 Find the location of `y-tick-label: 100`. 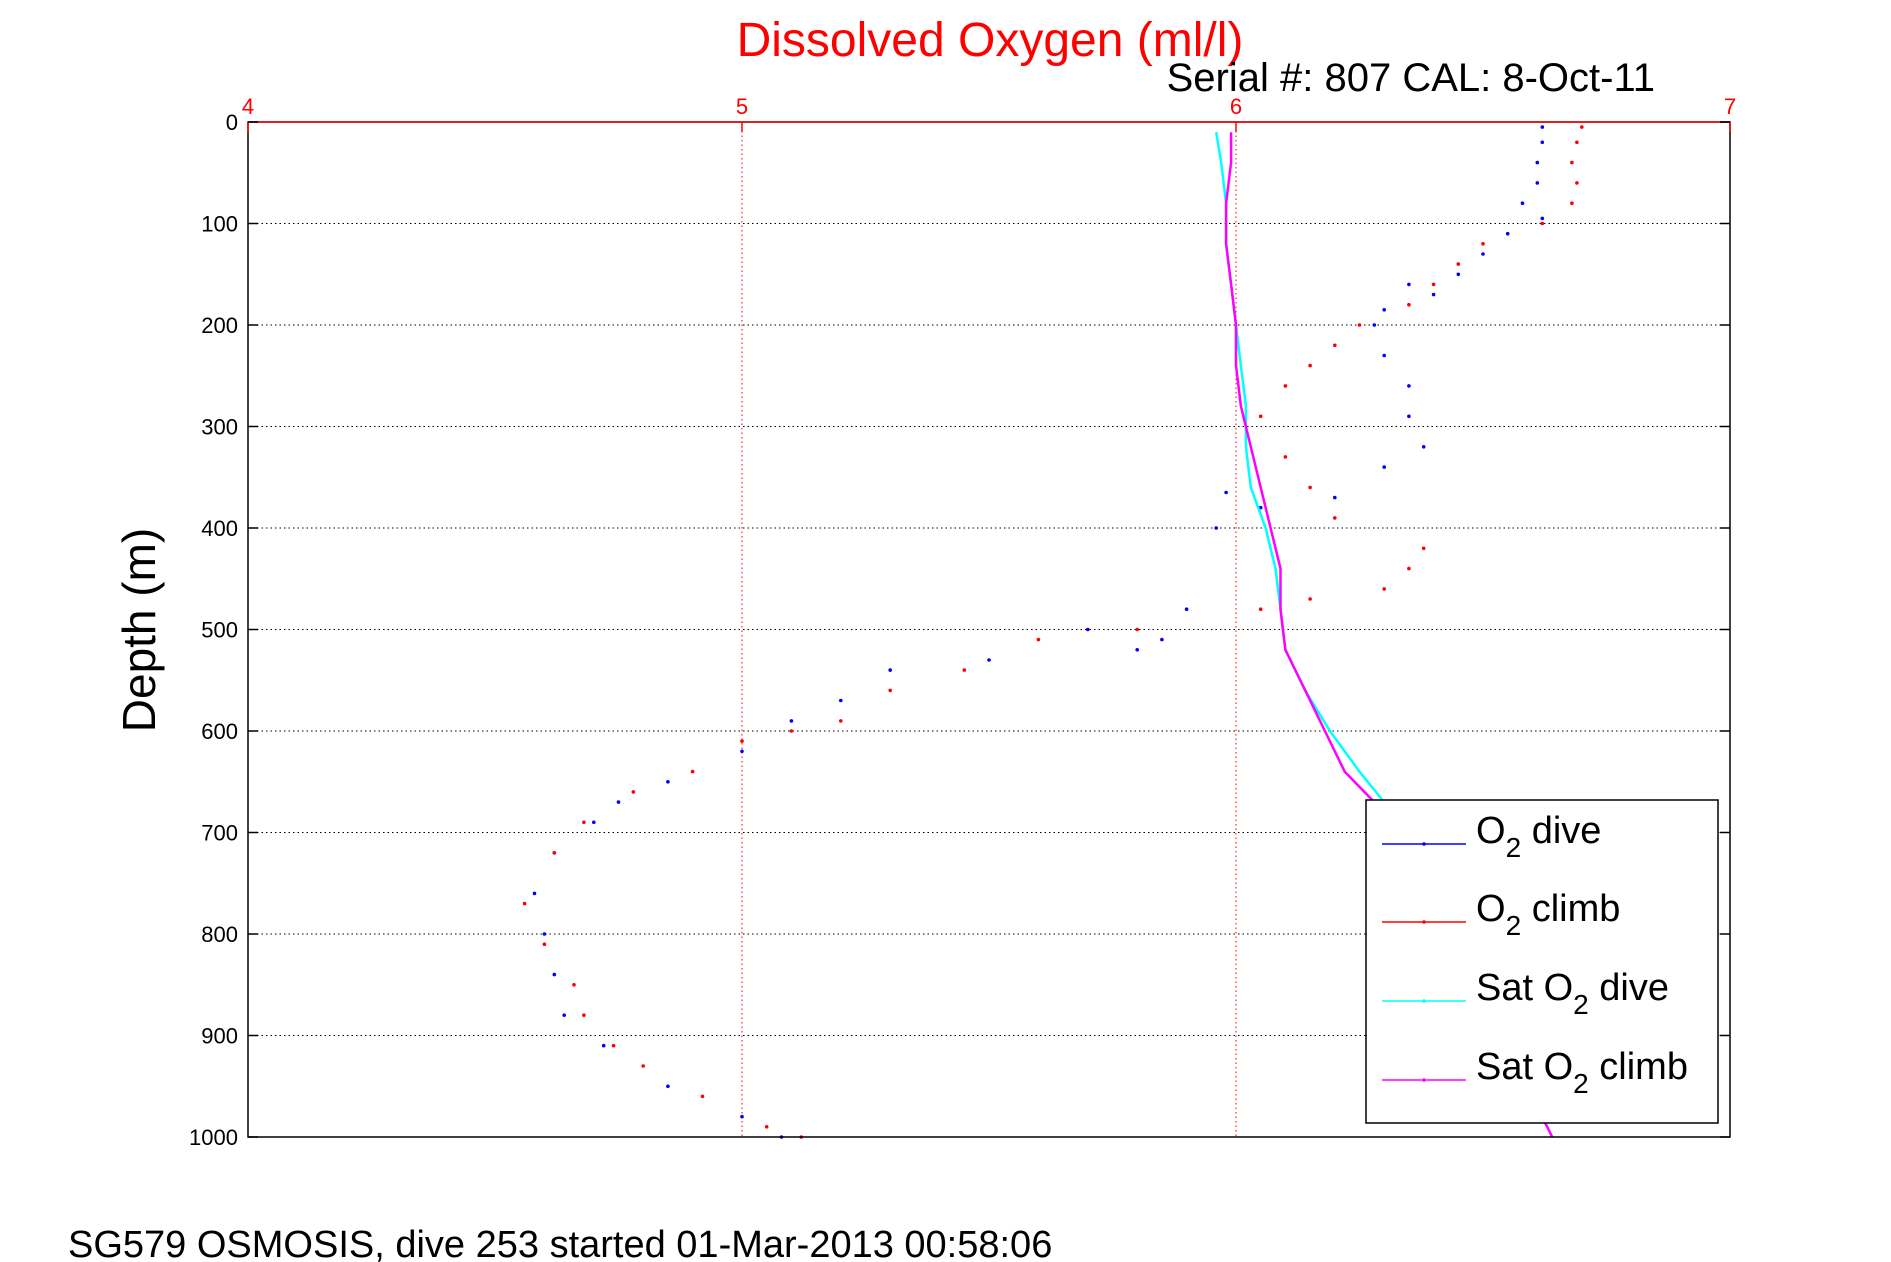

y-tick-label: 100 is located at coordinates (219, 224).